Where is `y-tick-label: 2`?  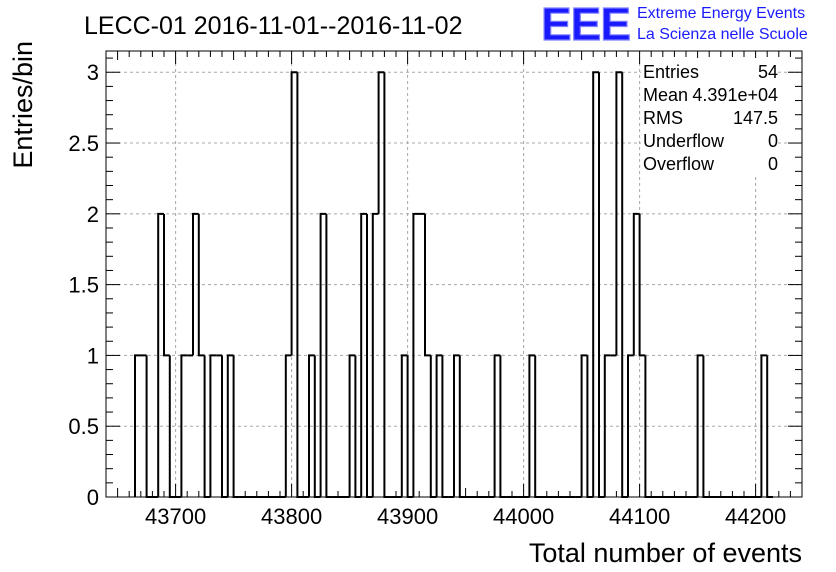
y-tick-label: 2 is located at coordinates (93, 214).